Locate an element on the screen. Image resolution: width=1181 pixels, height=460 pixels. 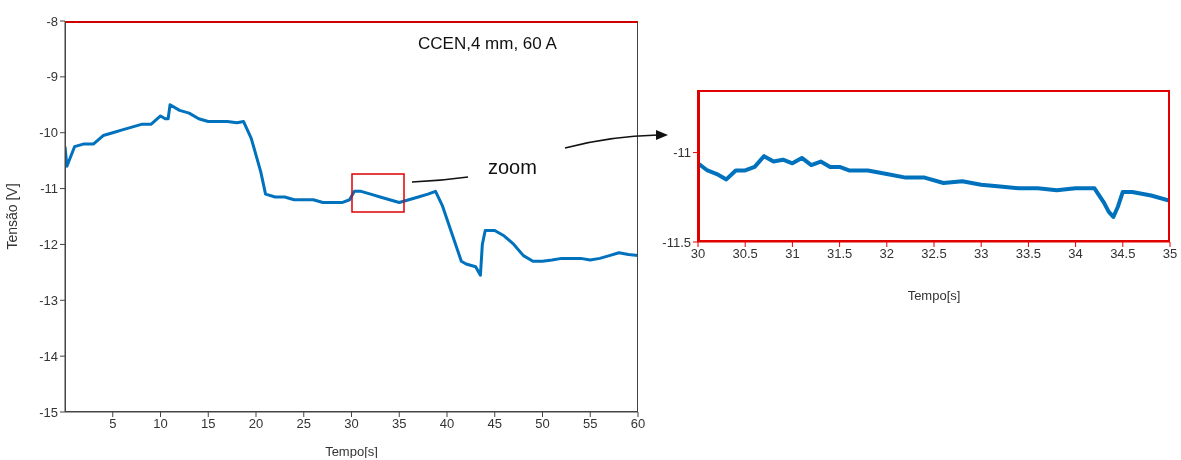
y-tick-label: -15 is located at coordinates (48, 412).